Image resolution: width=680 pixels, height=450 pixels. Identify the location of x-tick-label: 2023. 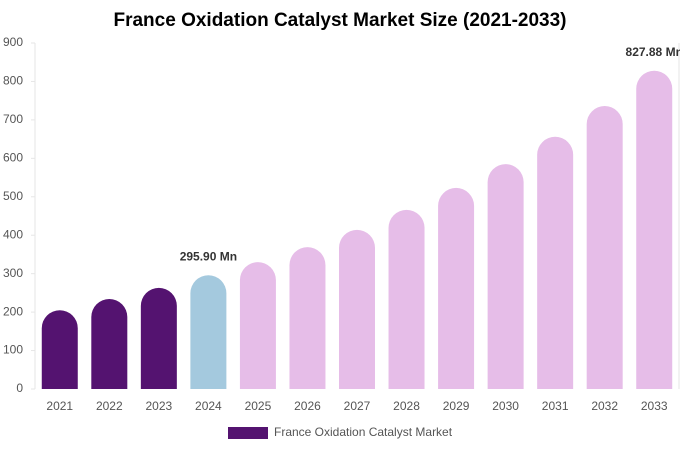
(158, 406).